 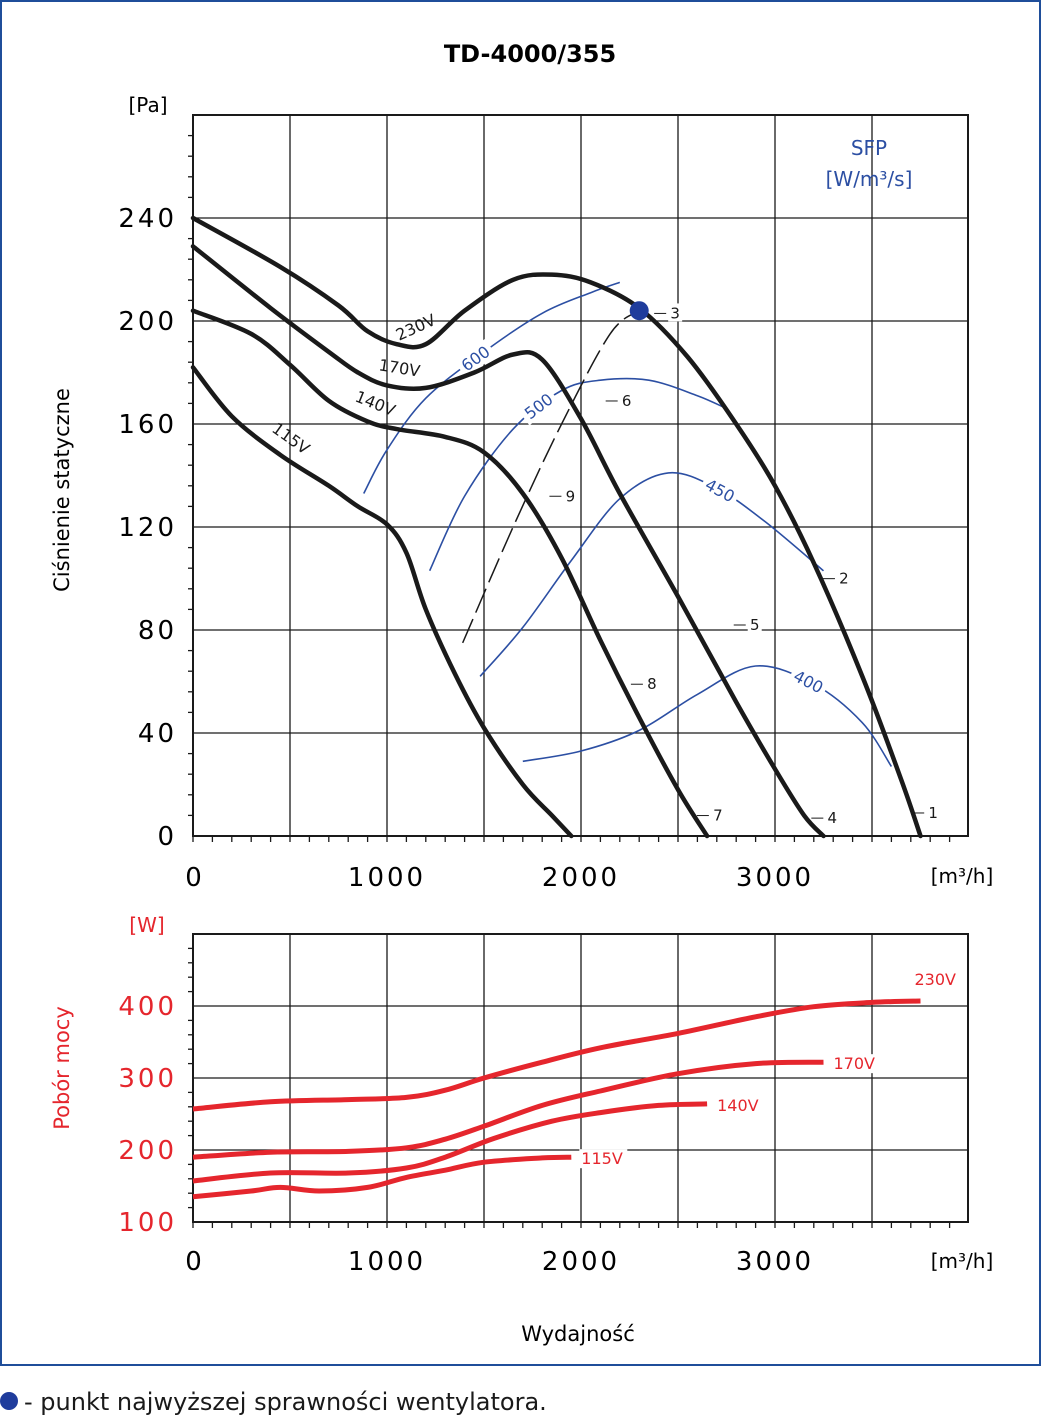 What do you see at coordinates (962, 876) in the screenshot?
I see `top-x-unit: [m³/h]` at bounding box center [962, 876].